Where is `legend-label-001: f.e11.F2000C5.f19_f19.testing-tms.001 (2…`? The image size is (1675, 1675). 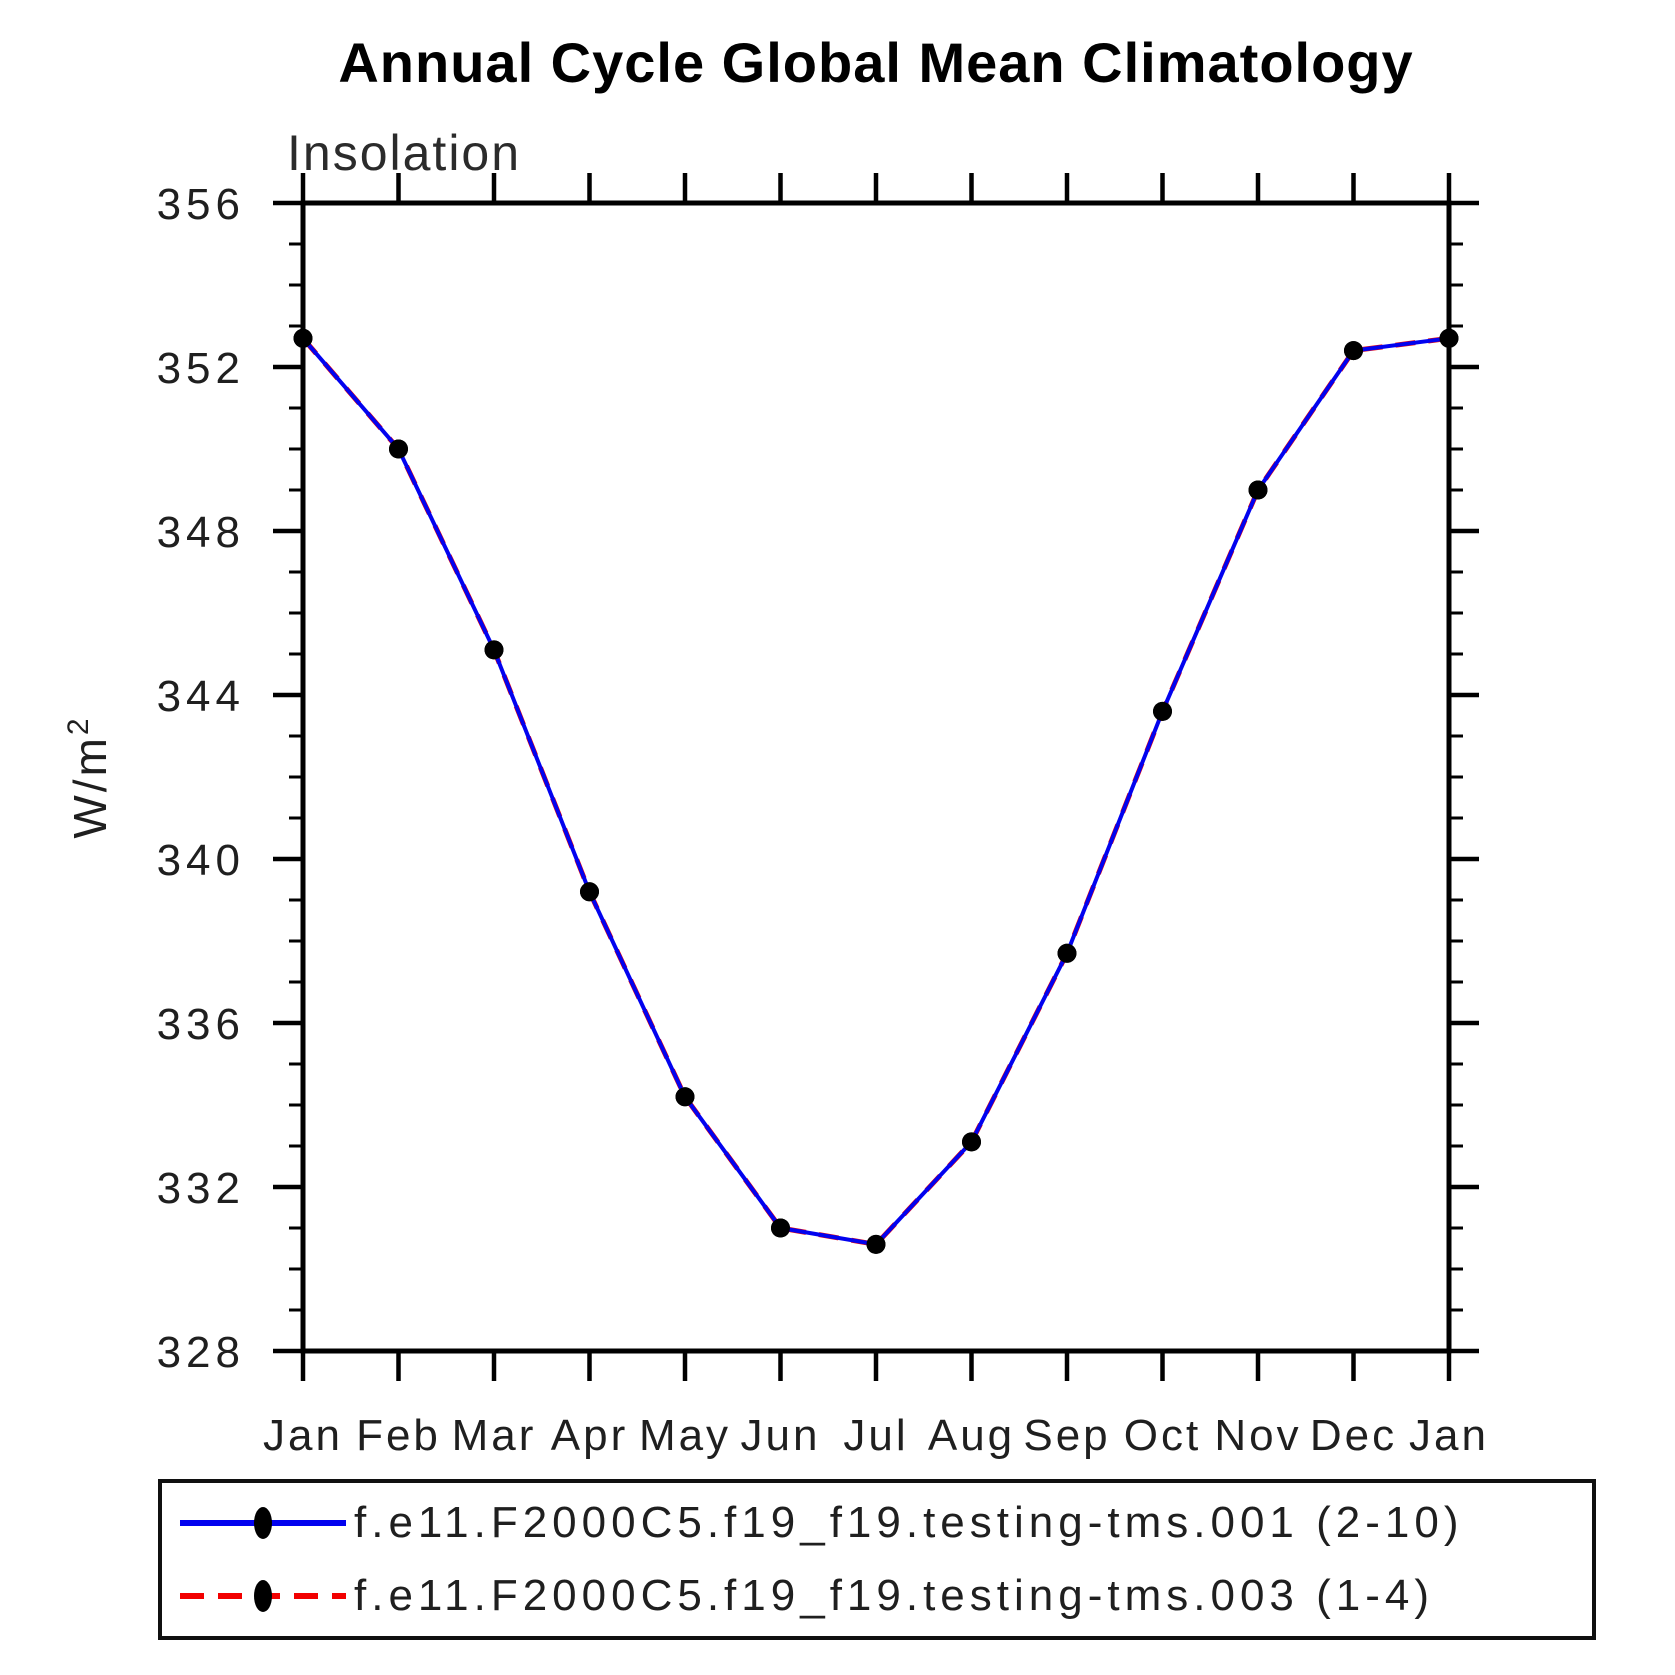
legend-label-001: f.e11.F2000C5.f19_f19.testing-tms.001 (2… is located at coordinates (909, 1523).